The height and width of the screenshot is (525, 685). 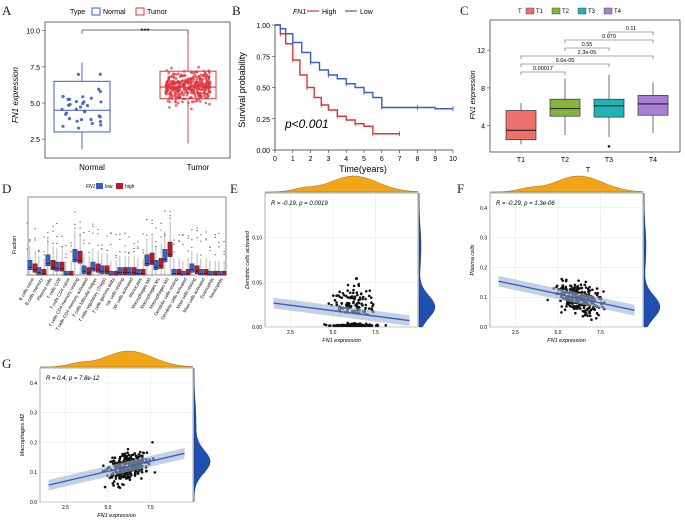 I want to click on ytick-label-c: 12, so click(x=481, y=51).